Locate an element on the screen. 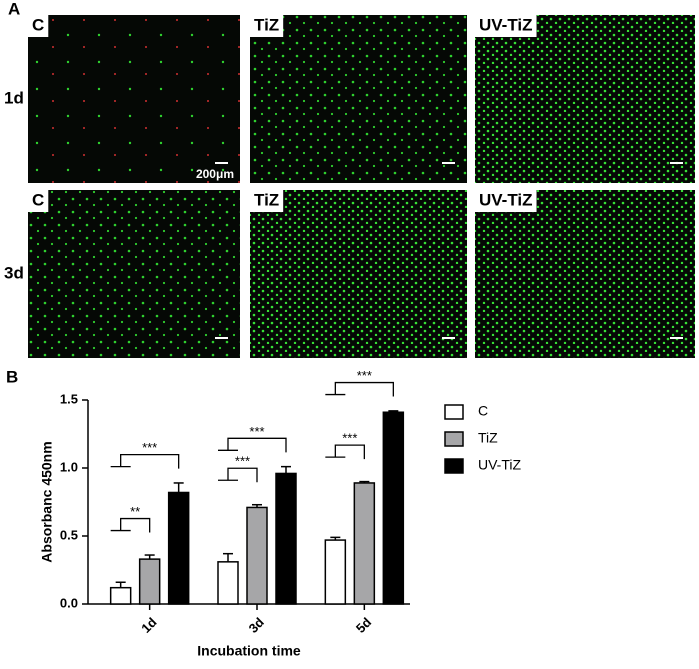 The height and width of the screenshot is (669, 699). x-tick-label: 3d is located at coordinates (256, 625).